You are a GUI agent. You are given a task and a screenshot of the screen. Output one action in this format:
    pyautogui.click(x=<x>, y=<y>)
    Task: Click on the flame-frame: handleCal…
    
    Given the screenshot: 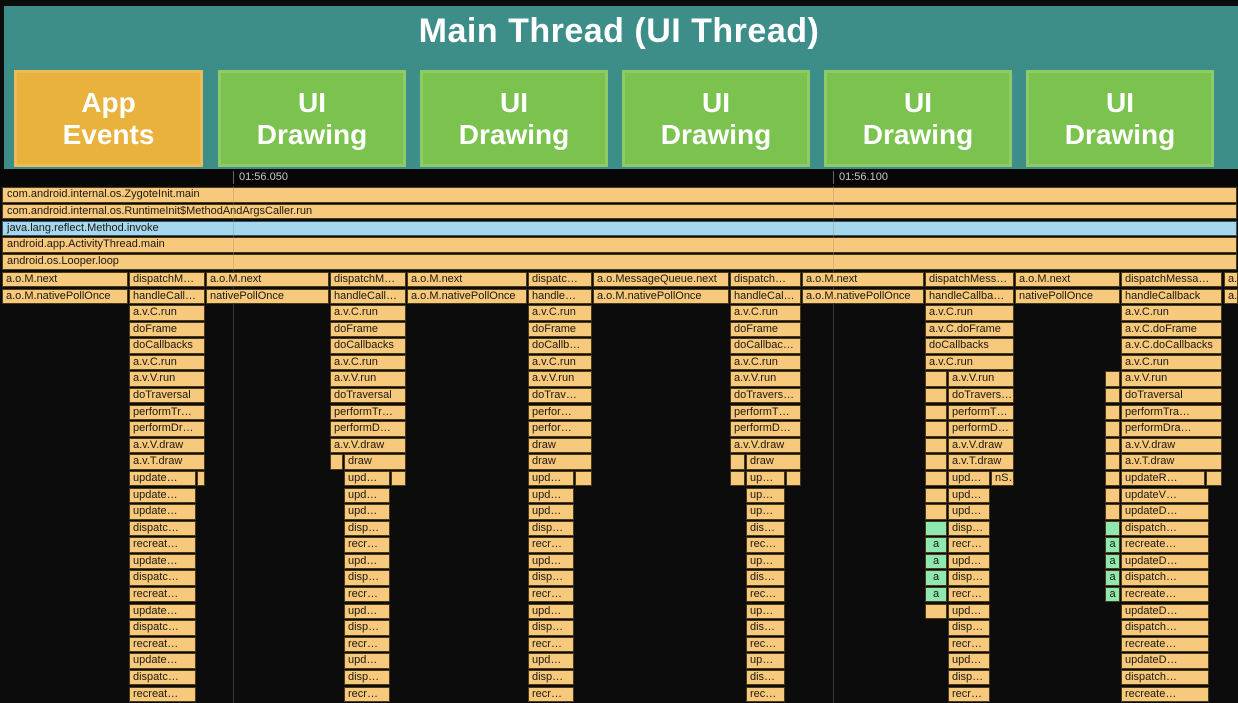 What is the action you would take?
    pyautogui.click(x=765, y=296)
    